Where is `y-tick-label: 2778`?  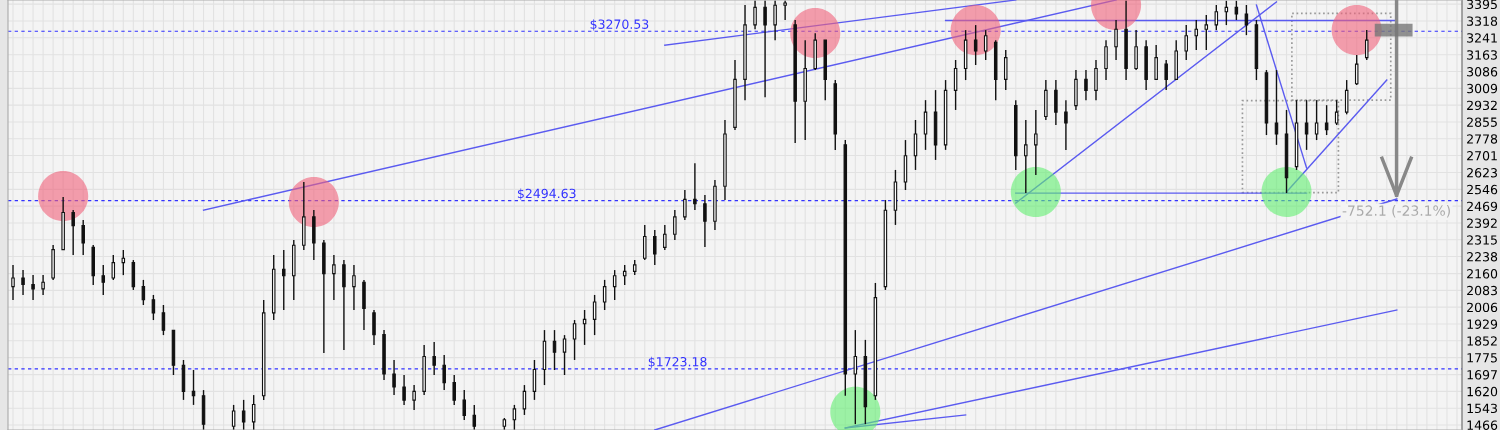 y-tick-label: 2778 is located at coordinates (1482, 139).